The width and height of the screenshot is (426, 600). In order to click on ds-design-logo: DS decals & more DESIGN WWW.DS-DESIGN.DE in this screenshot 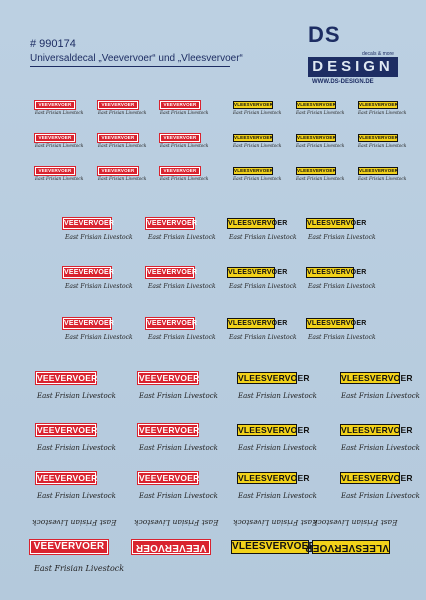, I will do `click(356, 61)`.